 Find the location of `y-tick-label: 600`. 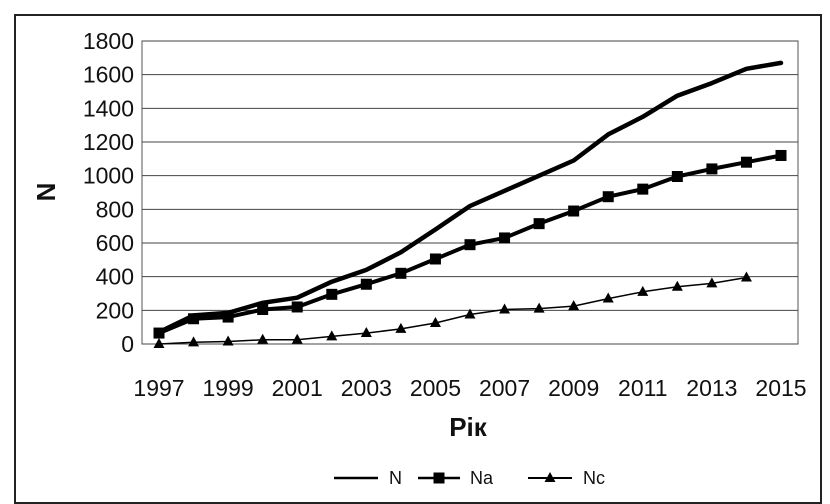

y-tick-label: 600 is located at coordinates (115, 243).